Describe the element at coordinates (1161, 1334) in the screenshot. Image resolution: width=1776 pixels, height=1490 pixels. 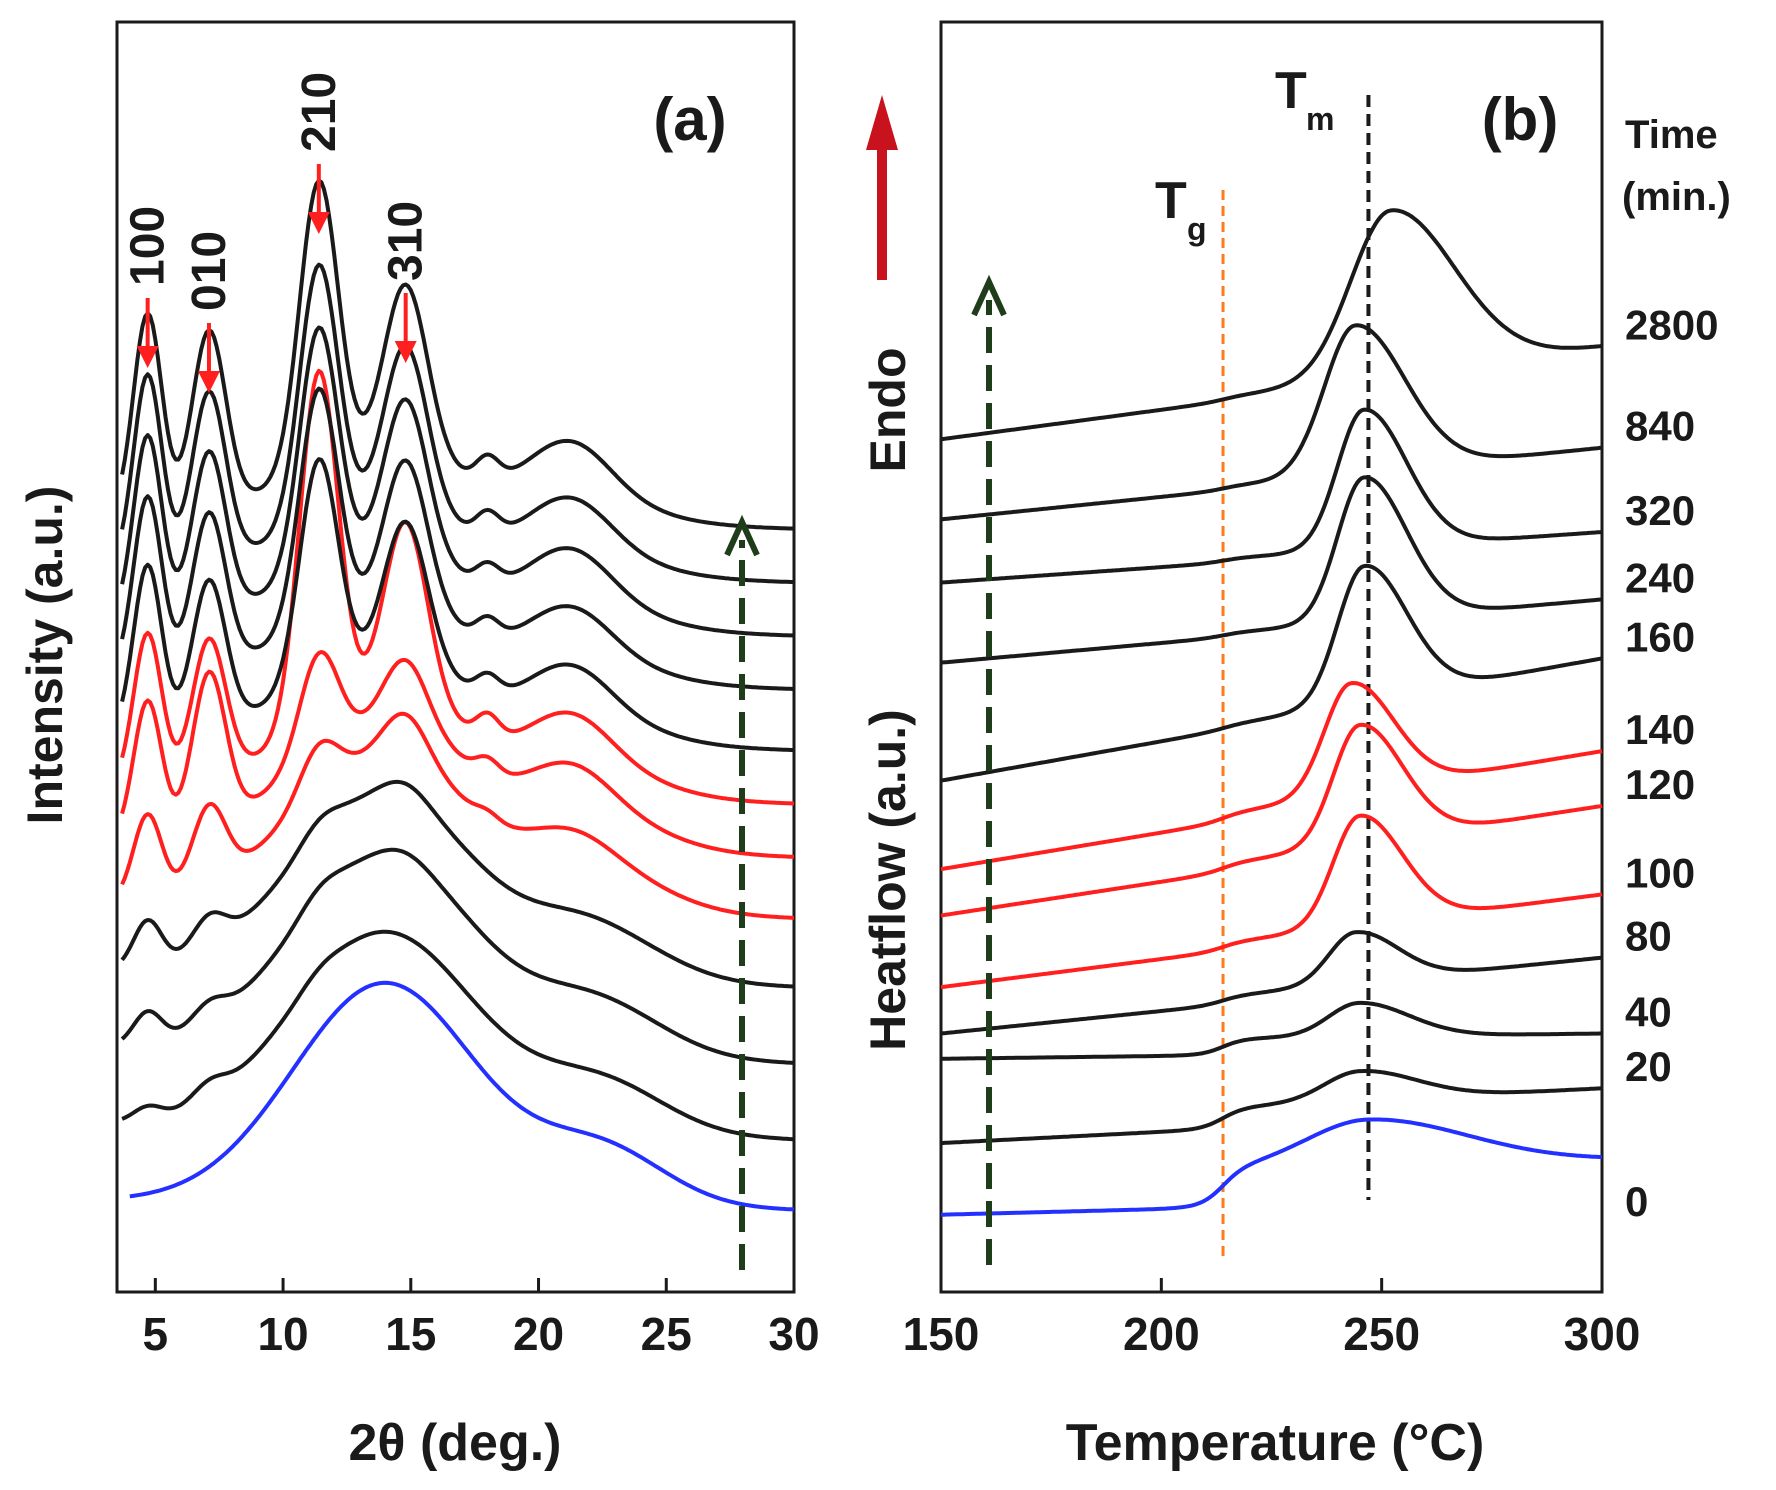
I see `panel-b-x-tick-200: 200` at that location.